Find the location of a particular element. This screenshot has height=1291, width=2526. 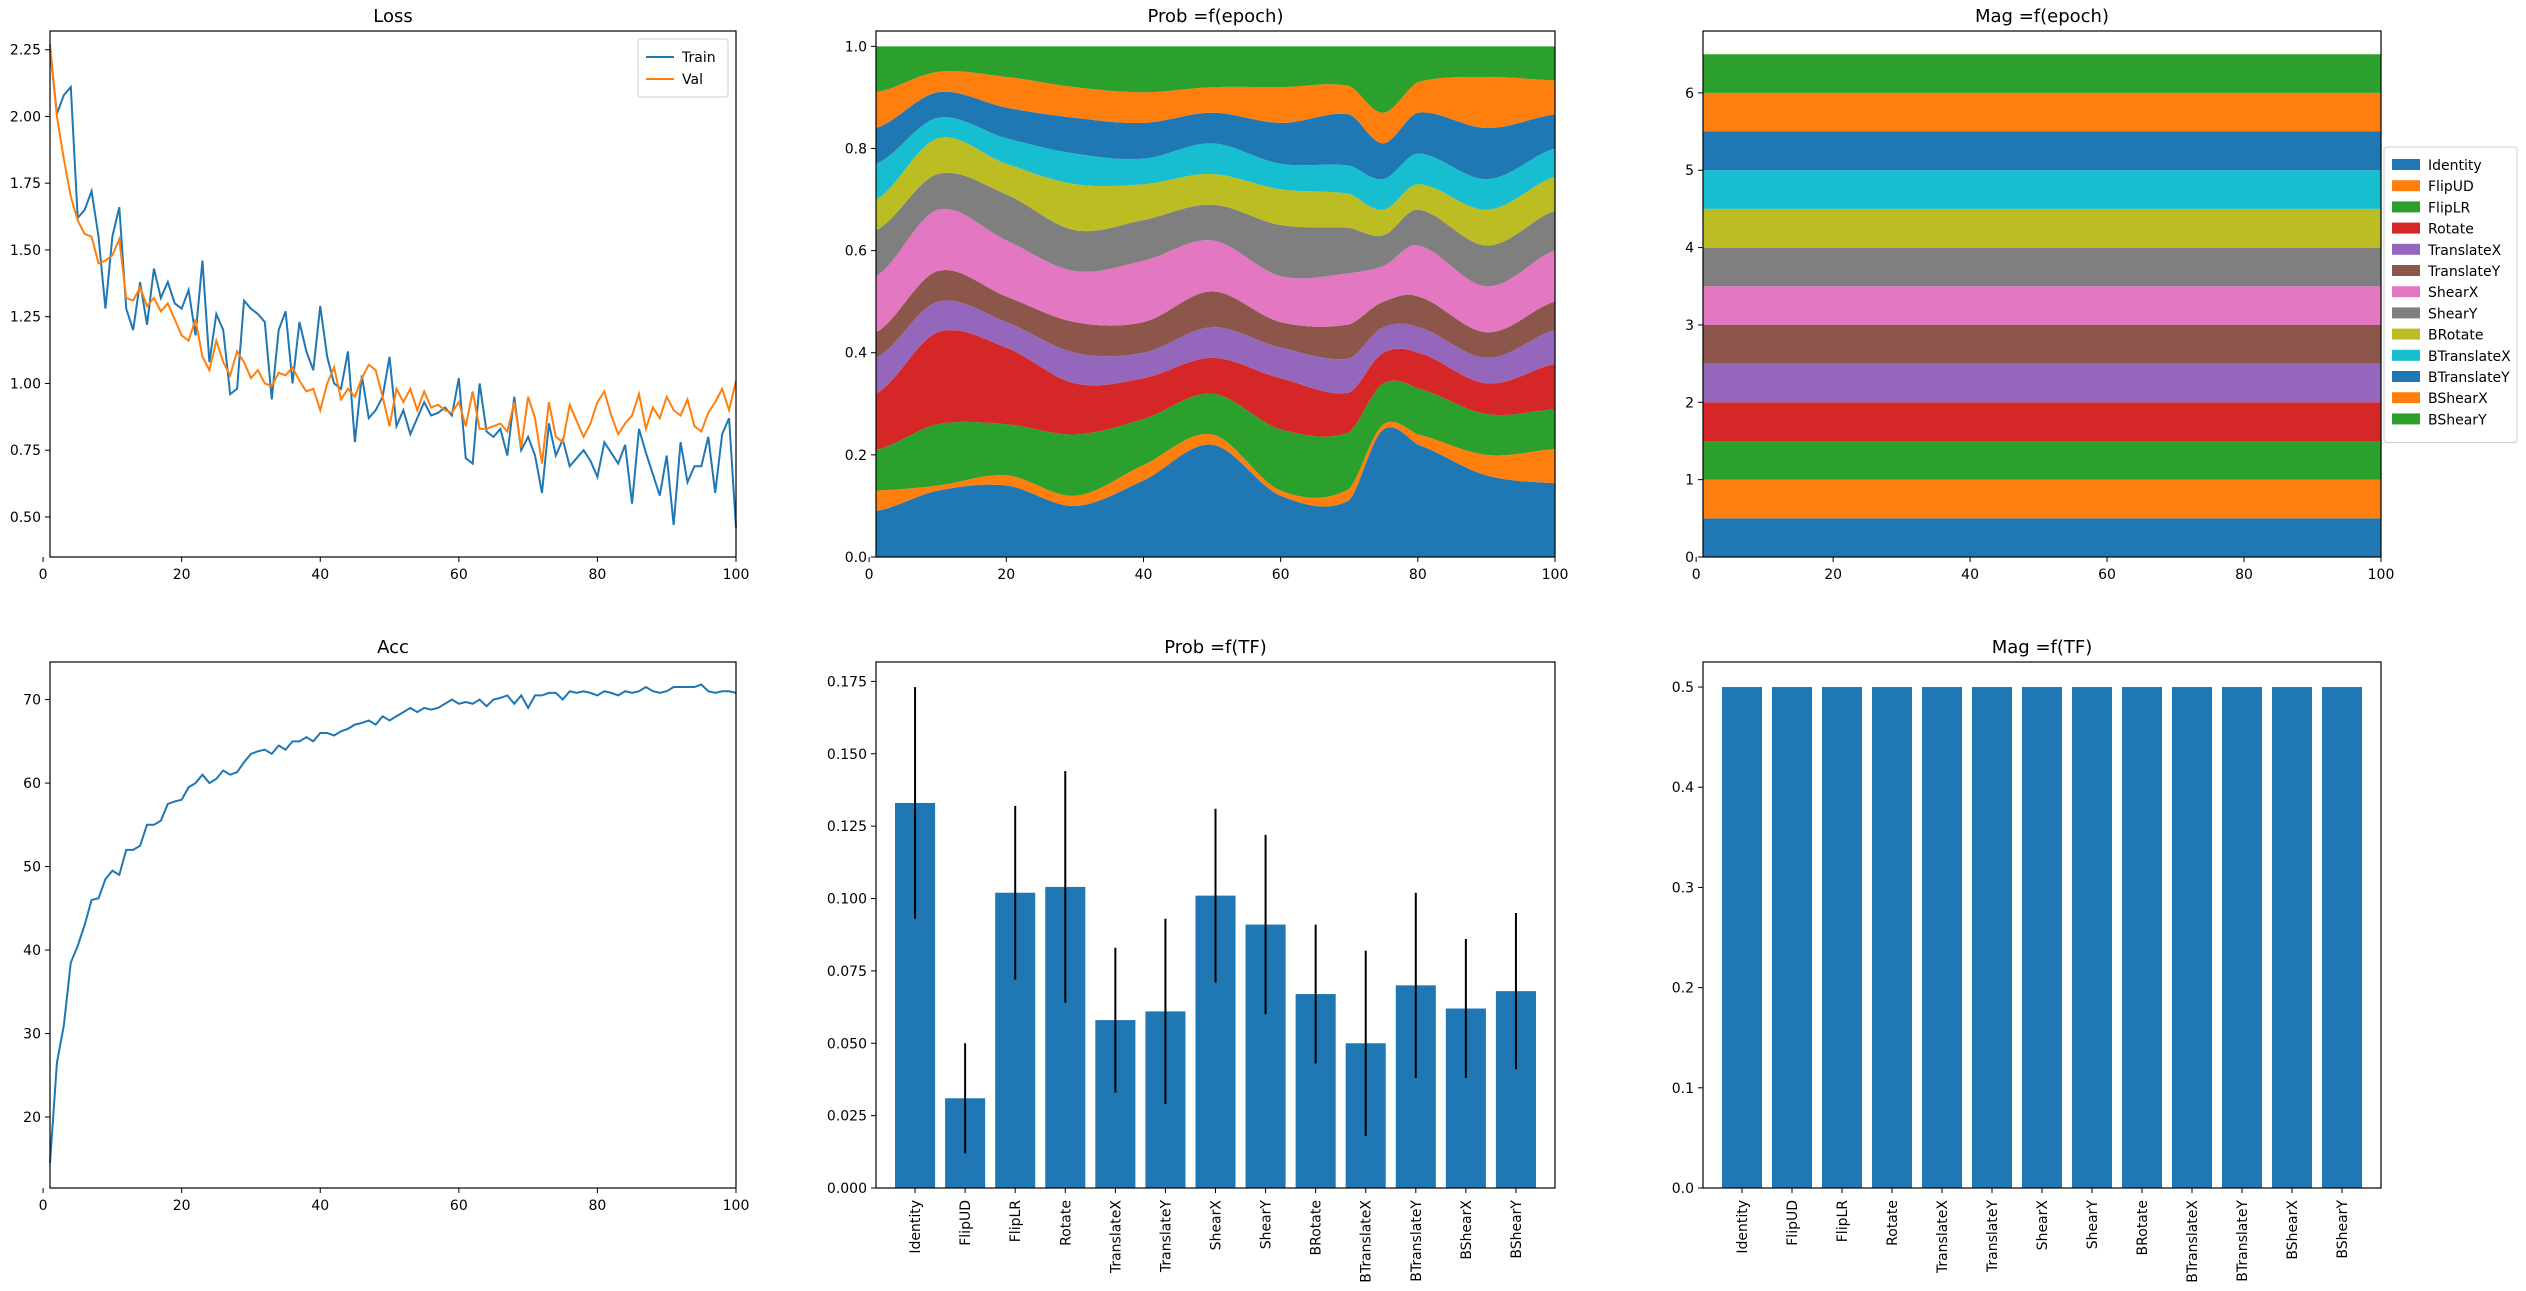

prob_tf-xtick-label-btranslatey: BTranslateY is located at coordinates (1417, 1241).